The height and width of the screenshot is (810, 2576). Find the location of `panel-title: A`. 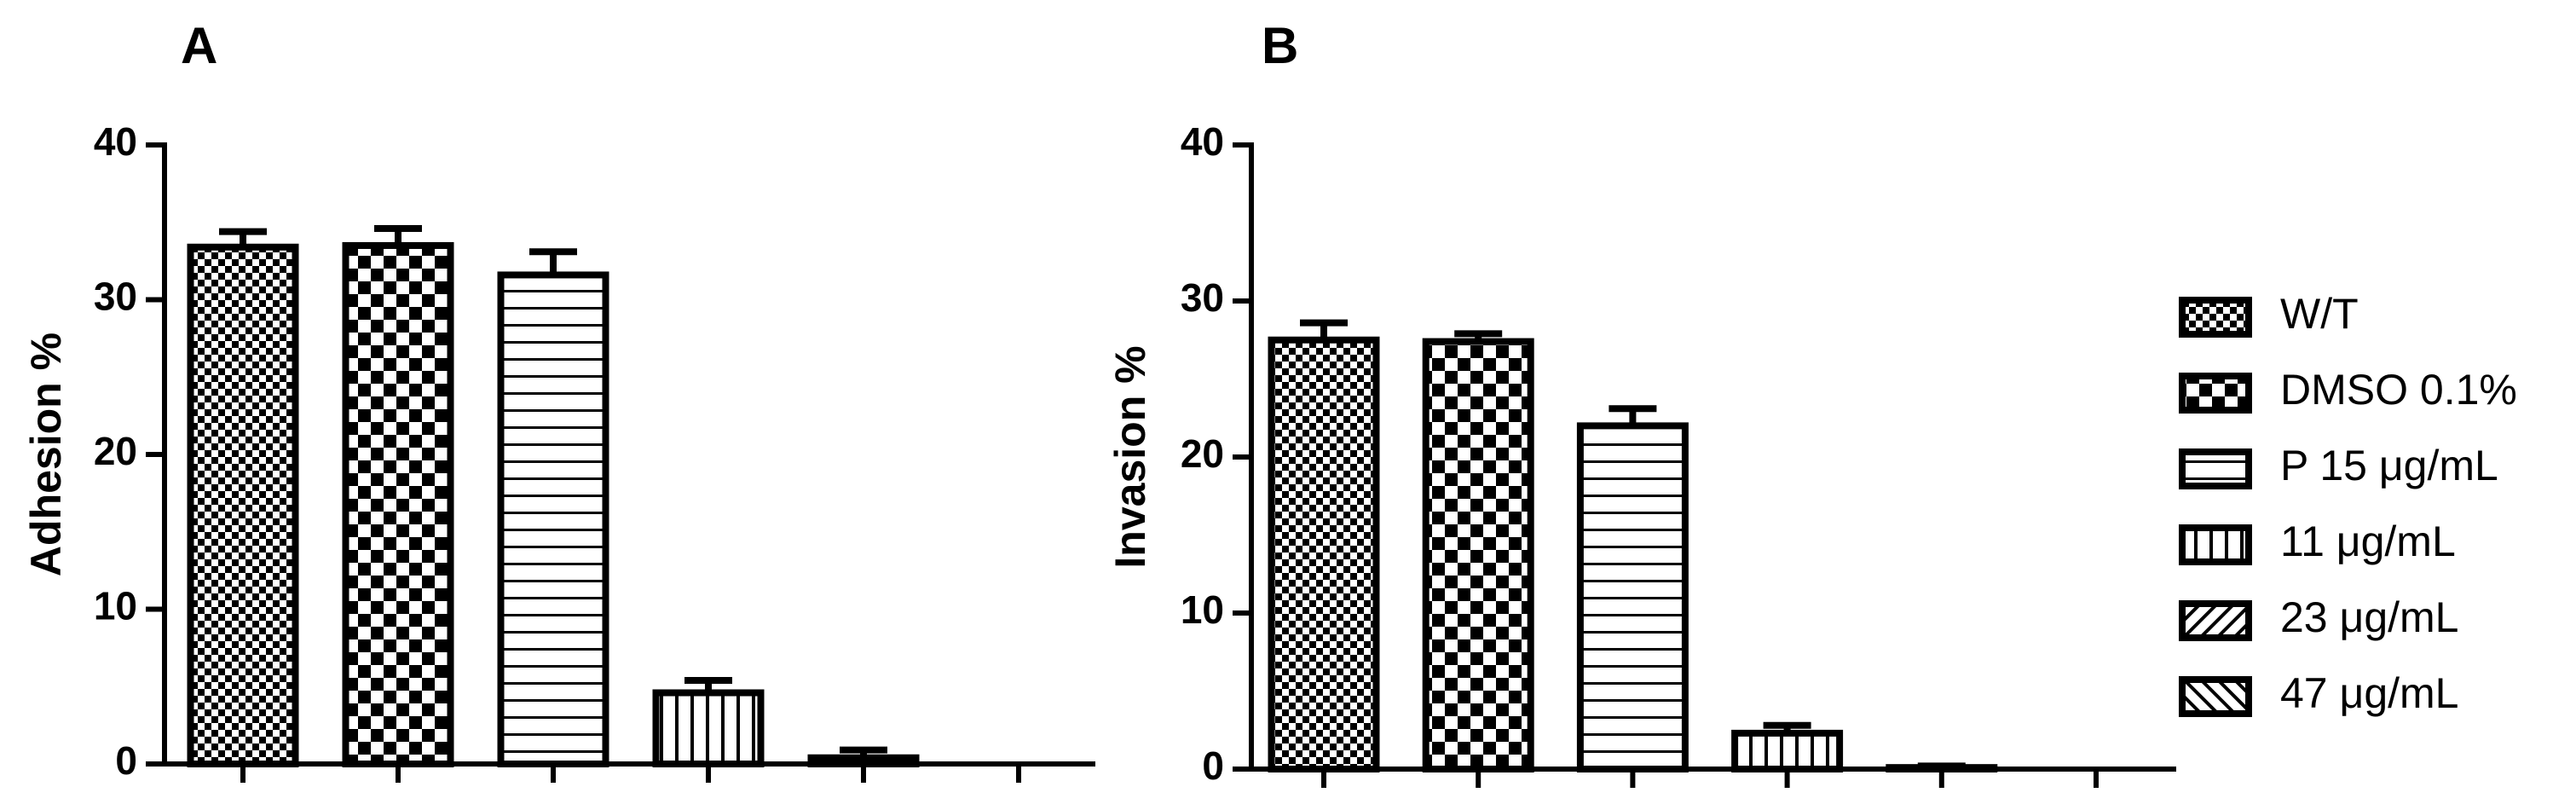

panel-title: A is located at coordinates (199, 46).